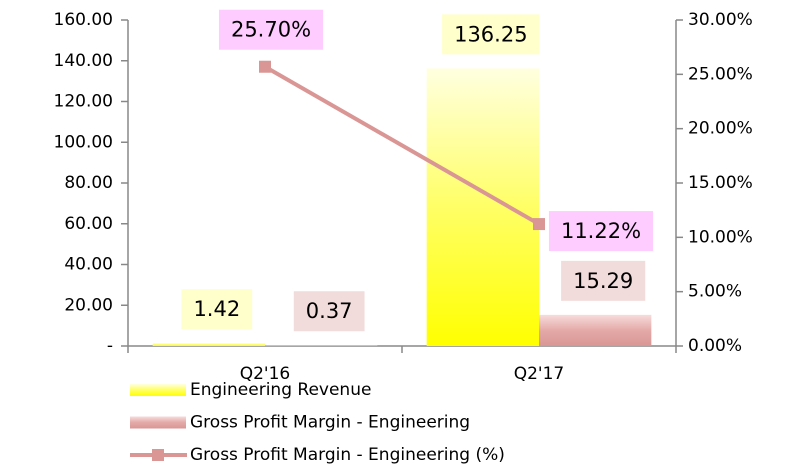 This screenshot has height=467, width=791. What do you see at coordinates (720, 20) in the screenshot?
I see `y2-tick-label: 30.00%` at bounding box center [720, 20].